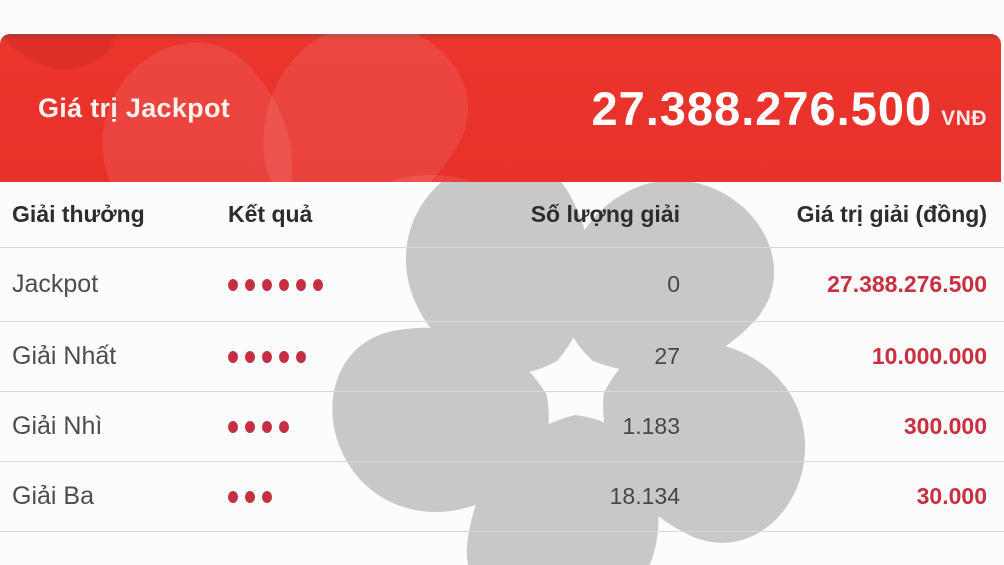  I want to click on jackpot-value-group: 27.388.276.500 VNĐ, so click(796, 108).